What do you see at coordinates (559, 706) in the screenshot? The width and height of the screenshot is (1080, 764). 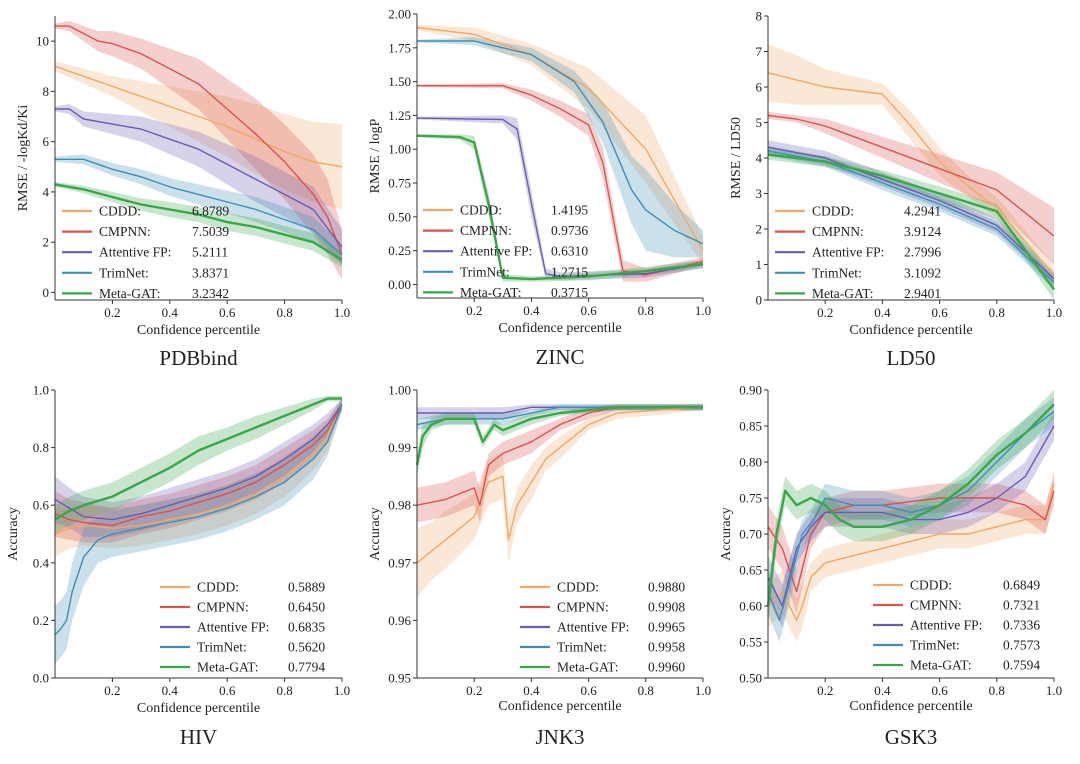 I see `jnk3-x-axis-label: Confidence percentile` at bounding box center [559, 706].